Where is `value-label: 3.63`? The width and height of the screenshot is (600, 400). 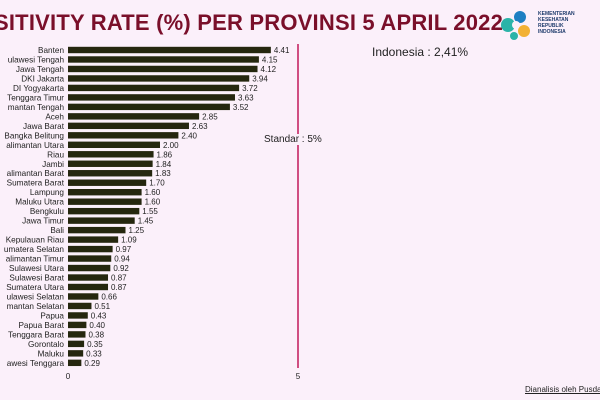 value-label: 3.63 is located at coordinates (246, 97).